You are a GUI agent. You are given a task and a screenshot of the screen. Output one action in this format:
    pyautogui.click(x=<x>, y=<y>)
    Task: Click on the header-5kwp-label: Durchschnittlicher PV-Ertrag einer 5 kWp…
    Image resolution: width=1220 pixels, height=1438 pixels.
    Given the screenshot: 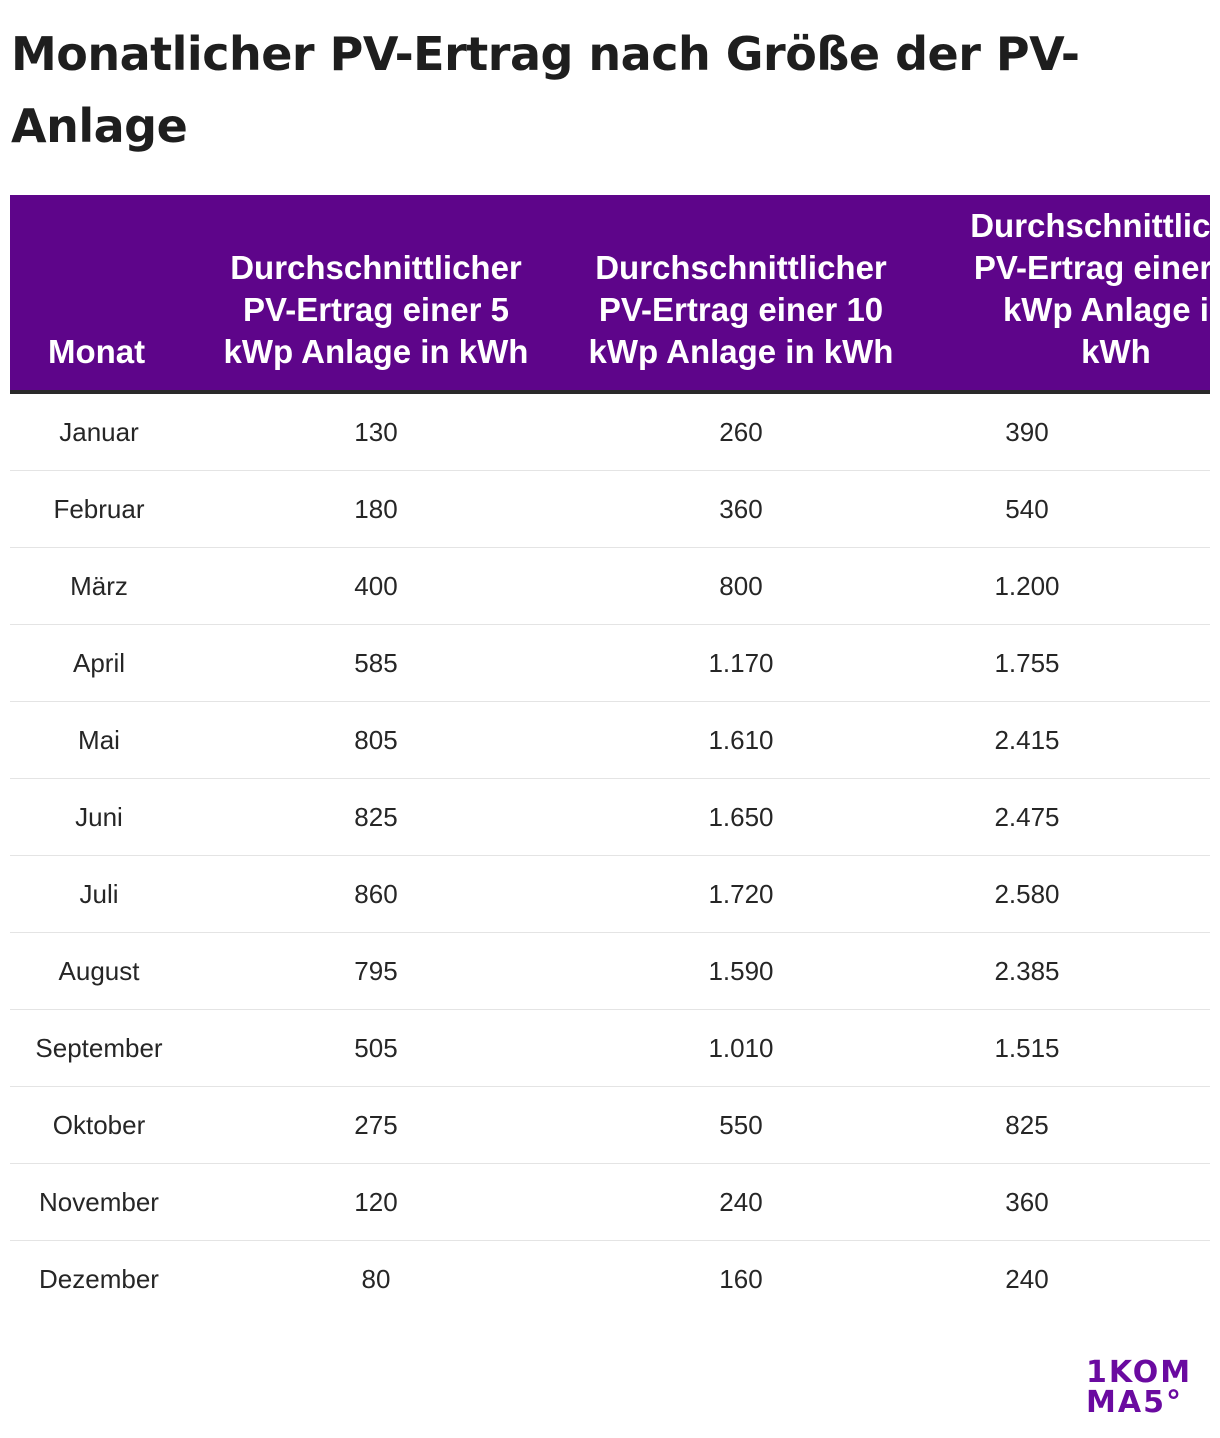 What is the action you would take?
    pyautogui.click(x=376, y=309)
    